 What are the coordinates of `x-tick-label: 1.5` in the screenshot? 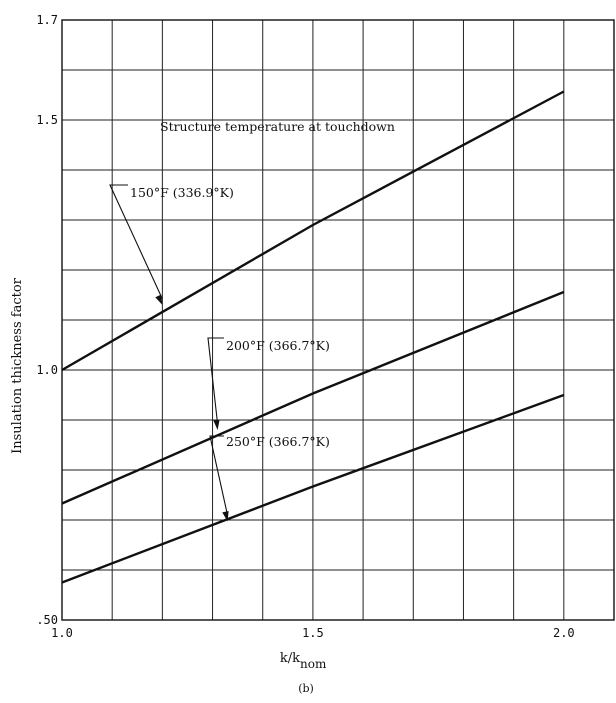 It's located at (313, 633).